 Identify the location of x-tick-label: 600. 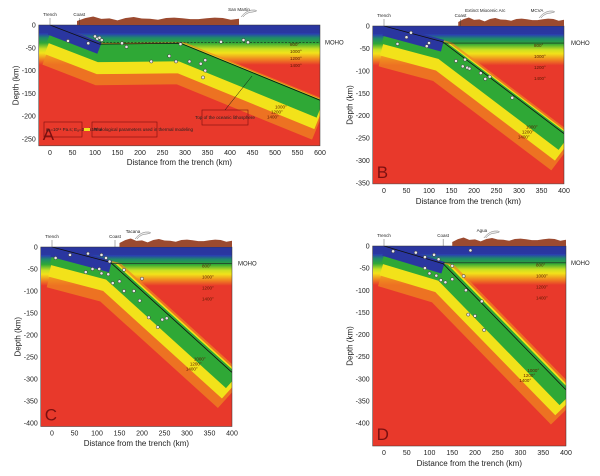
(320, 153).